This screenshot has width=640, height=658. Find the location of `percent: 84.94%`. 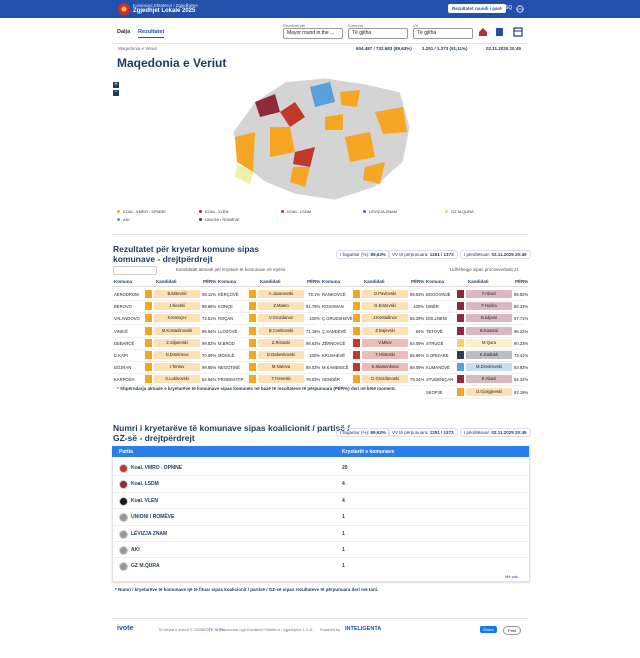

percent: 84.94% is located at coordinates (209, 380).